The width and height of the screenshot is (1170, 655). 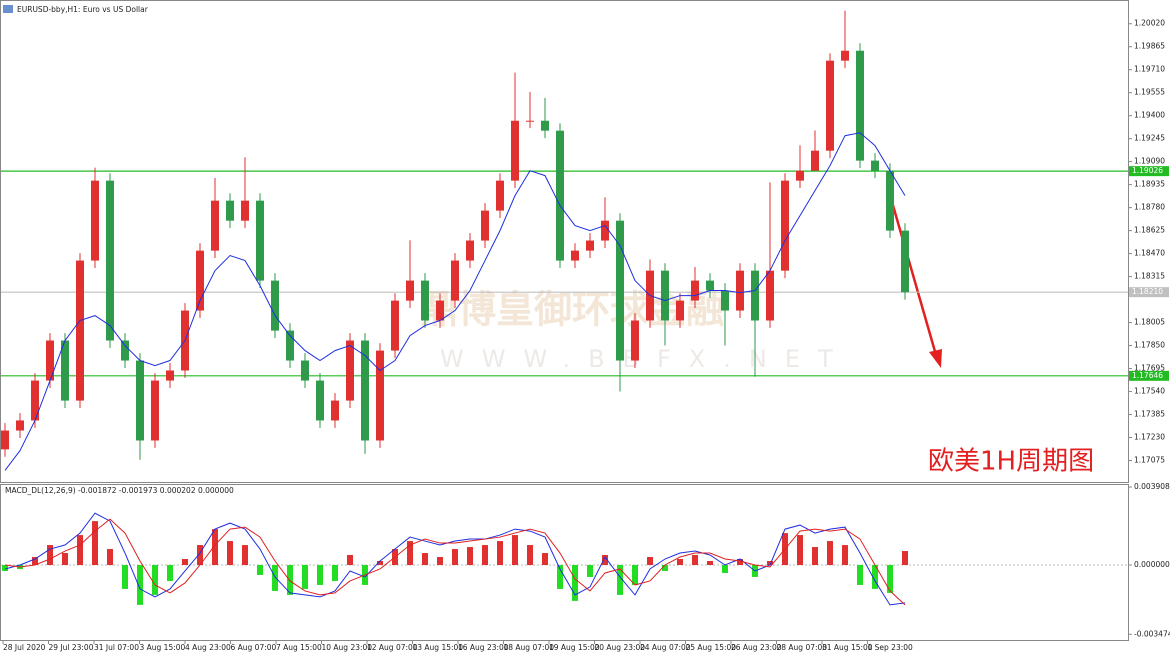 What do you see at coordinates (1149, 437) in the screenshot?
I see `y-tick-label: 1.17230` at bounding box center [1149, 437].